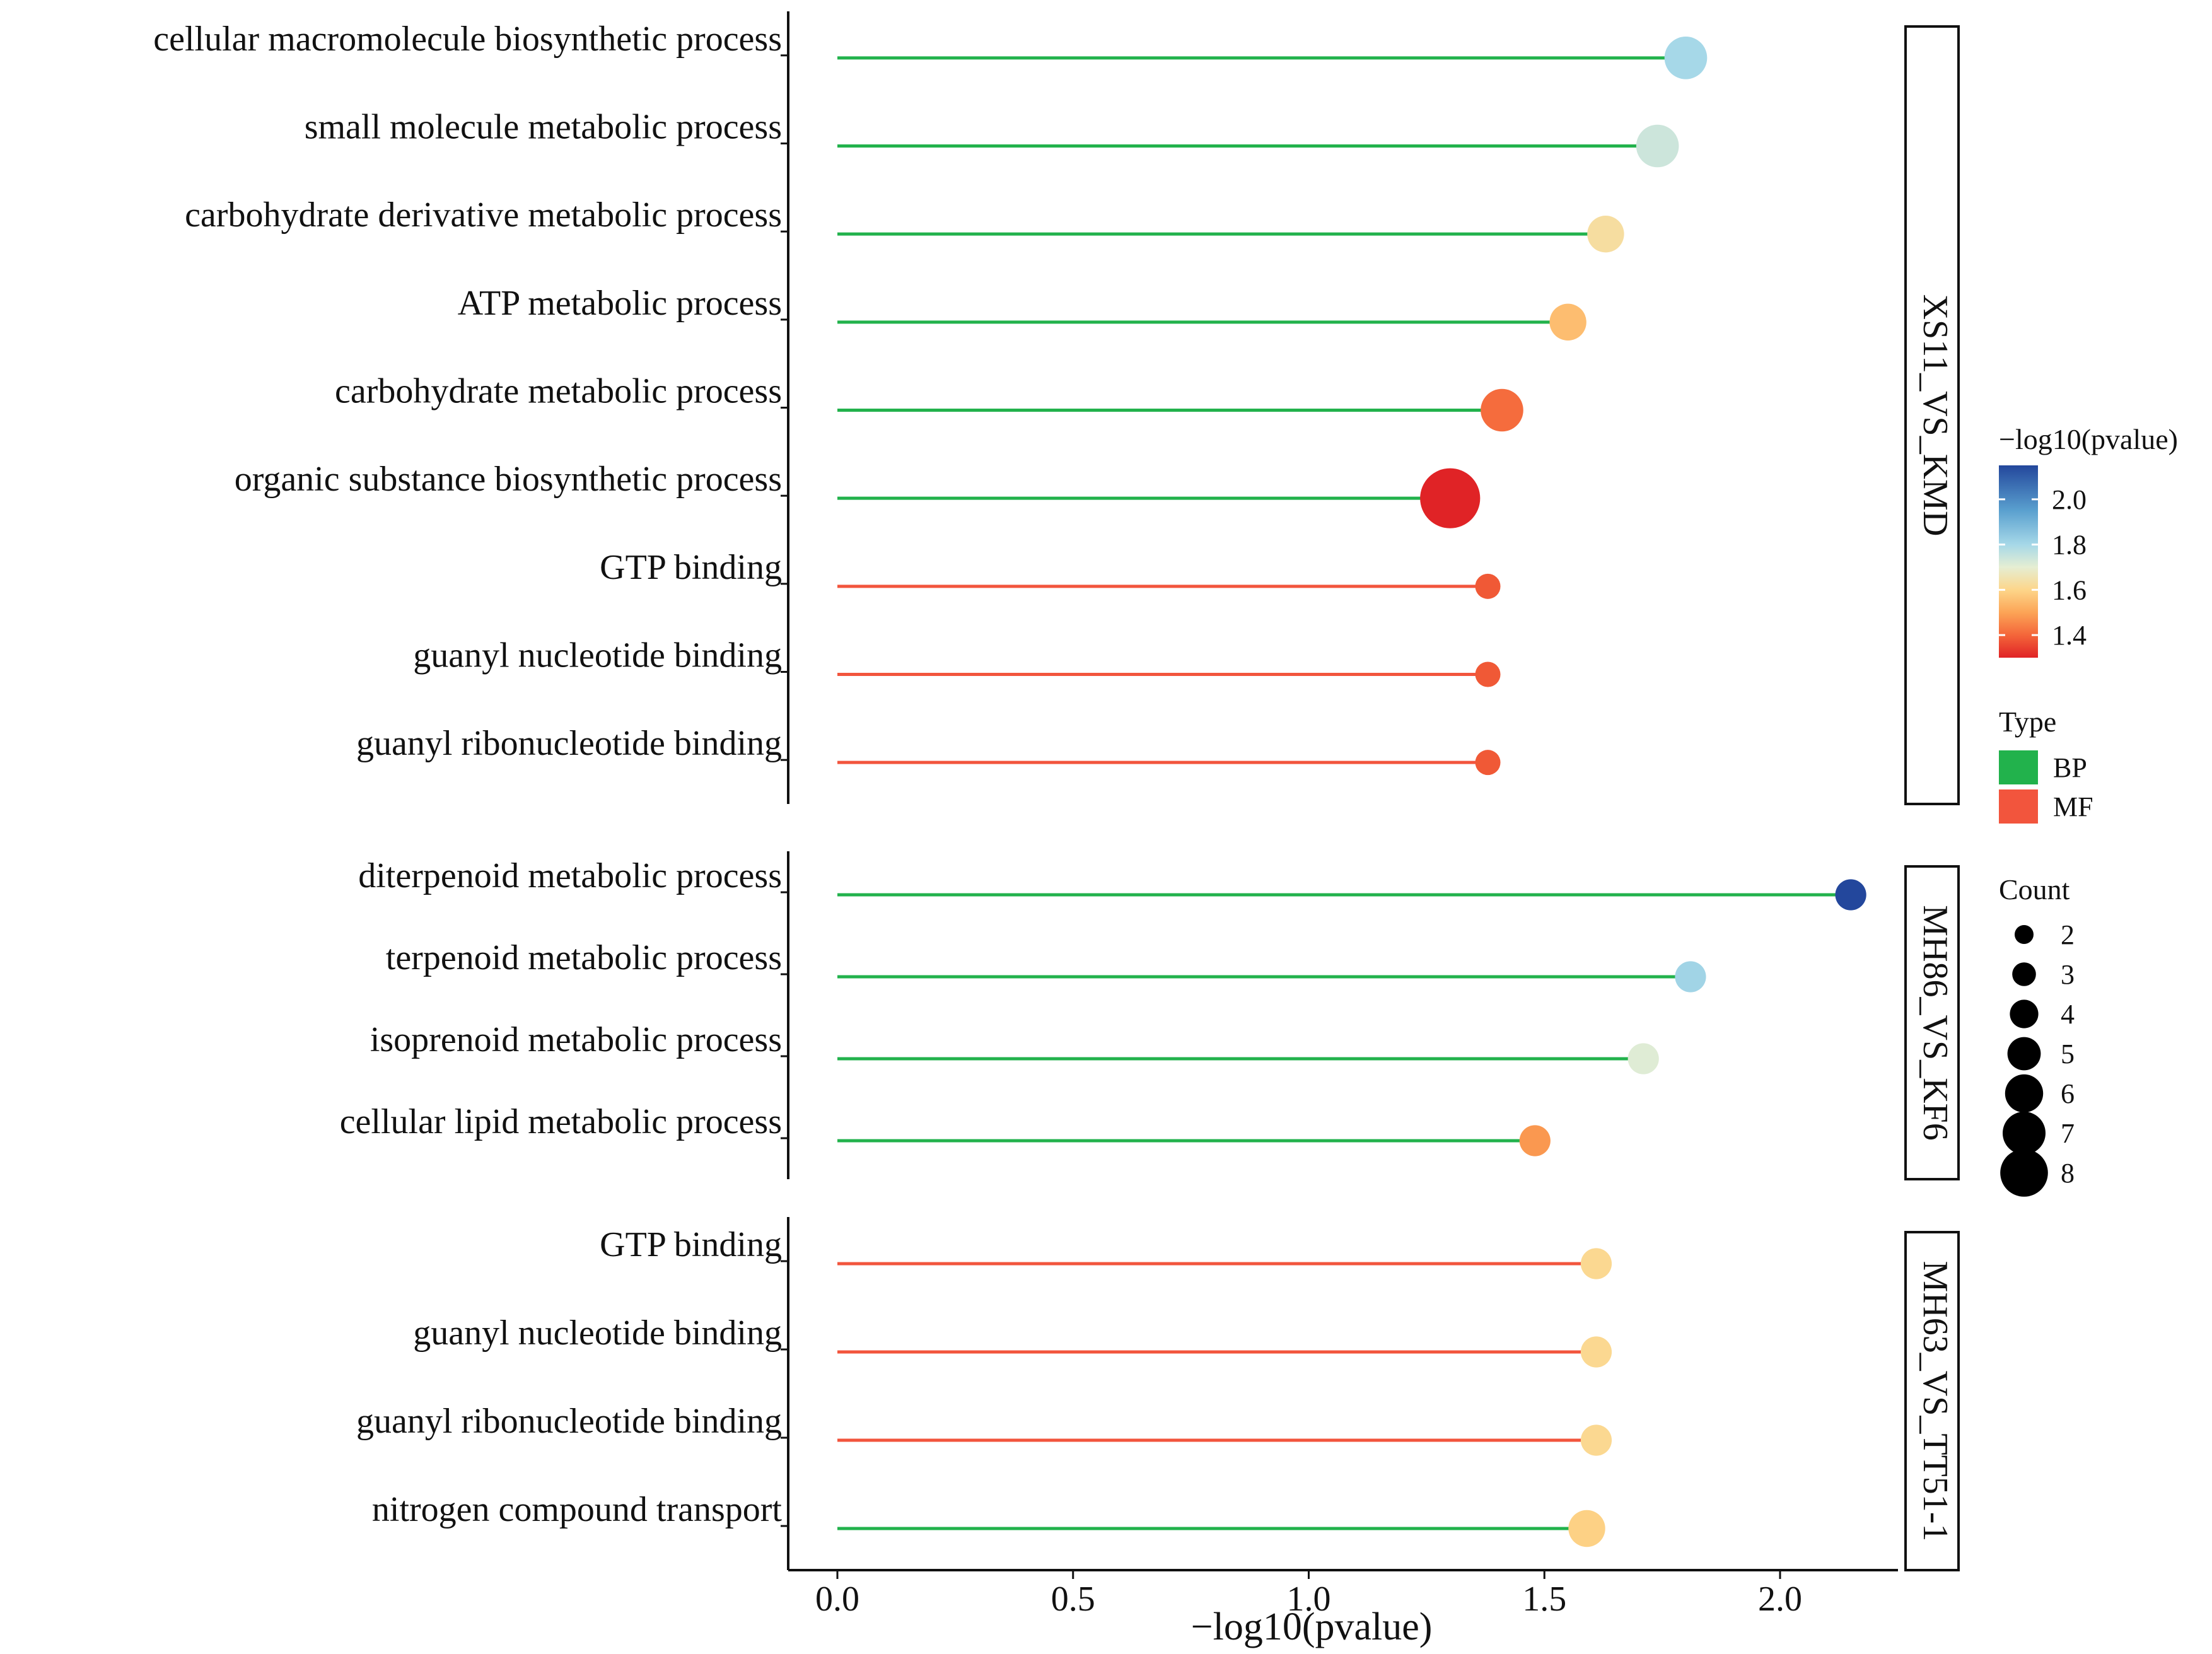  Describe the element at coordinates (1935, 415) in the screenshot. I see `facet-label: XS11_VS_KMD` at that location.